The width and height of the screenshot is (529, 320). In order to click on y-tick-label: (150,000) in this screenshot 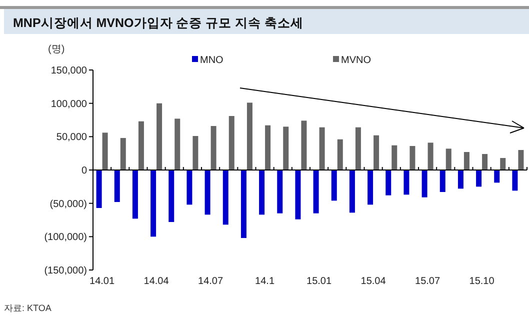, I will do `click(65, 271)`.